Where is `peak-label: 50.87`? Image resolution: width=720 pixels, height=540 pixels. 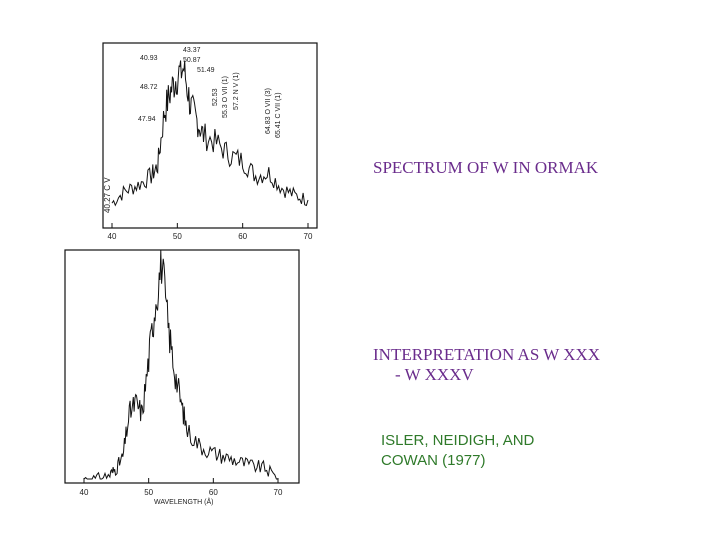
peak-label: 50.87 is located at coordinates (192, 60).